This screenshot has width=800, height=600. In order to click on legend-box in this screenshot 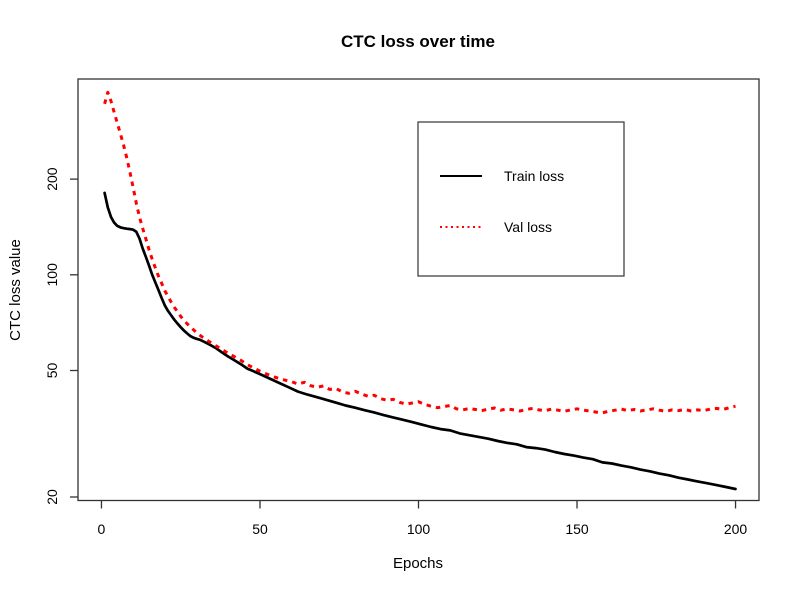, I will do `click(521, 199)`.